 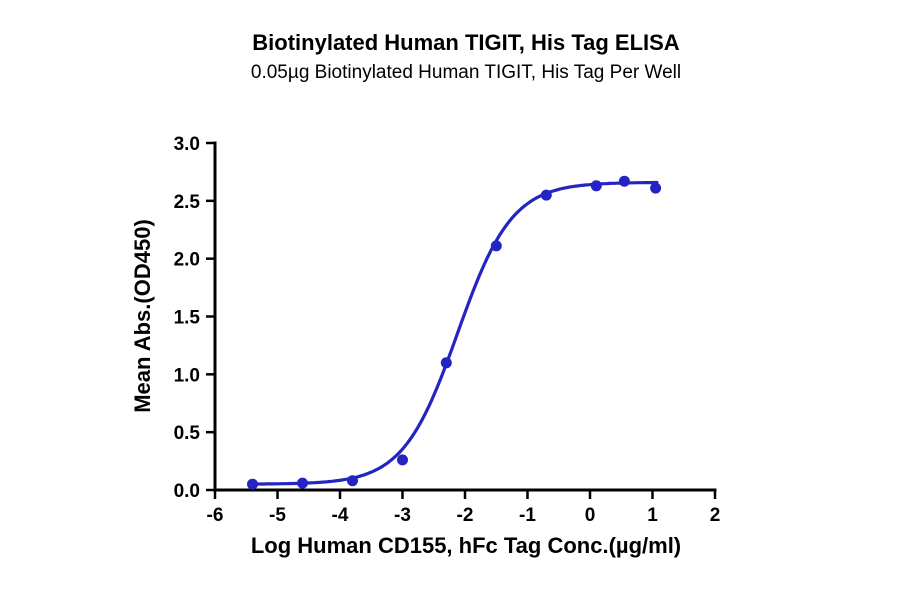 I want to click on x-axis-tick-label: 2, so click(x=715, y=515).